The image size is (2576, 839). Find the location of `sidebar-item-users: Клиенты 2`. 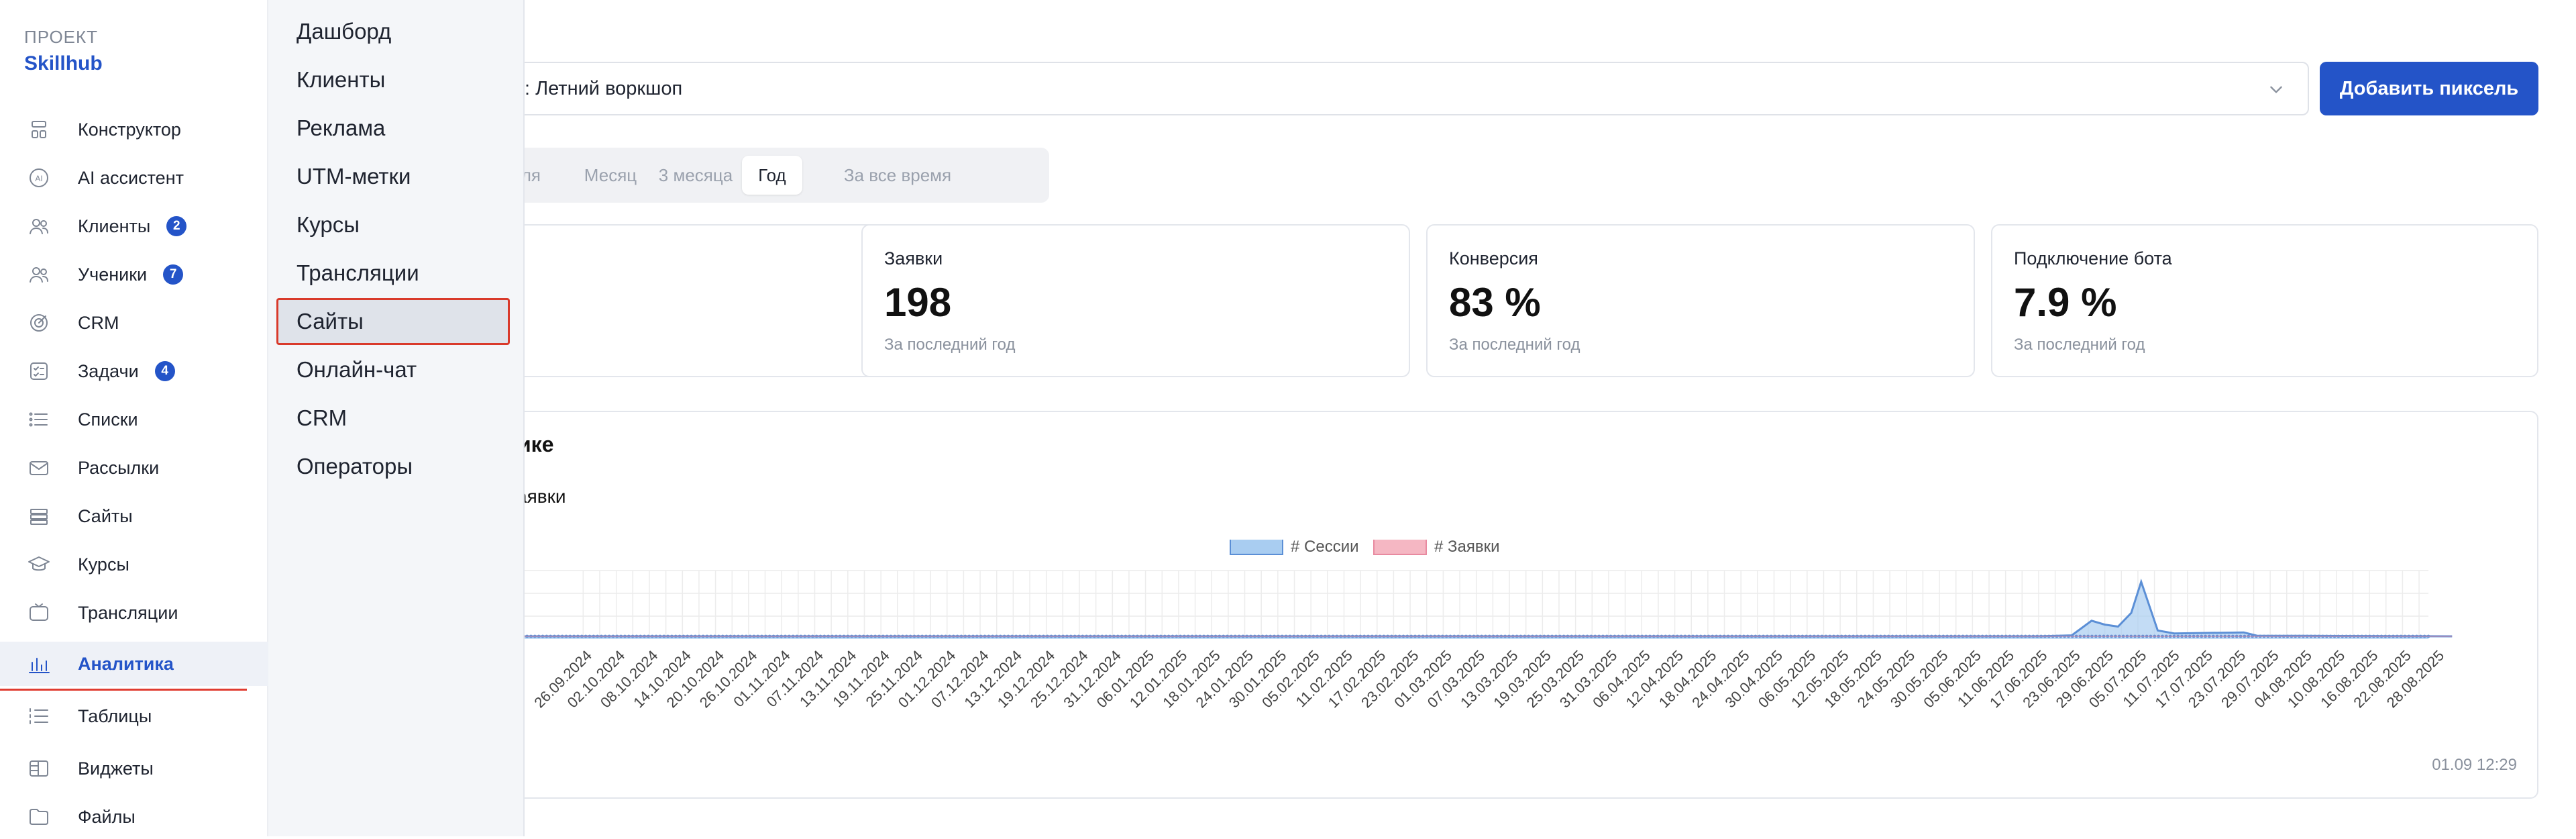

sidebar-item-users: Клиенты 2 is located at coordinates (134, 226).